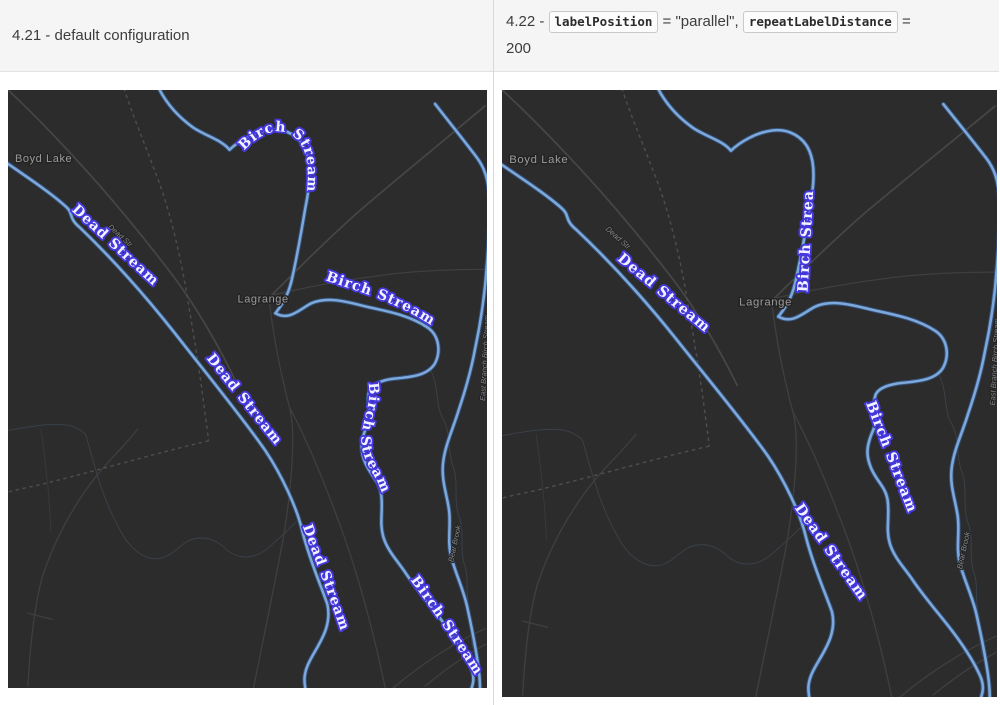  I want to click on figure-caption-right-separator2: =, so click(904, 21).